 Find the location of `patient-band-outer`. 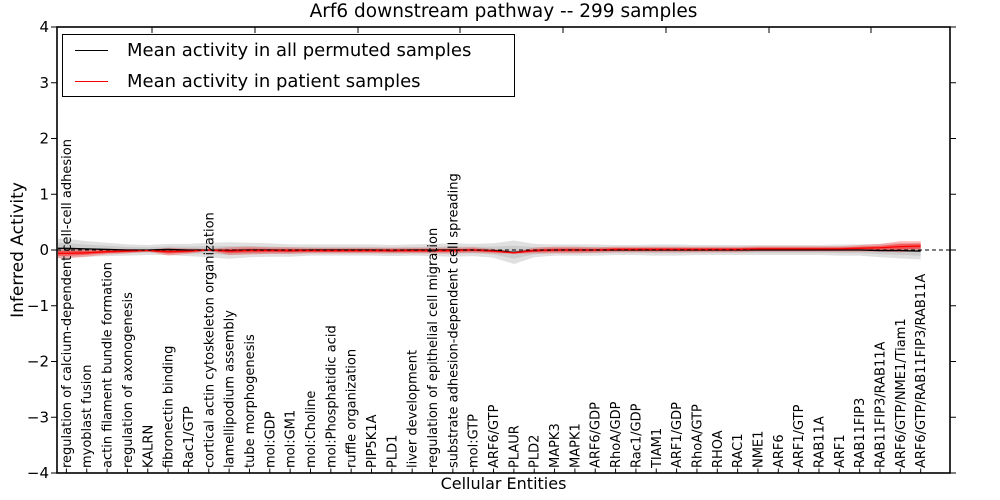

patient-band-outer is located at coordinates (489, 250).